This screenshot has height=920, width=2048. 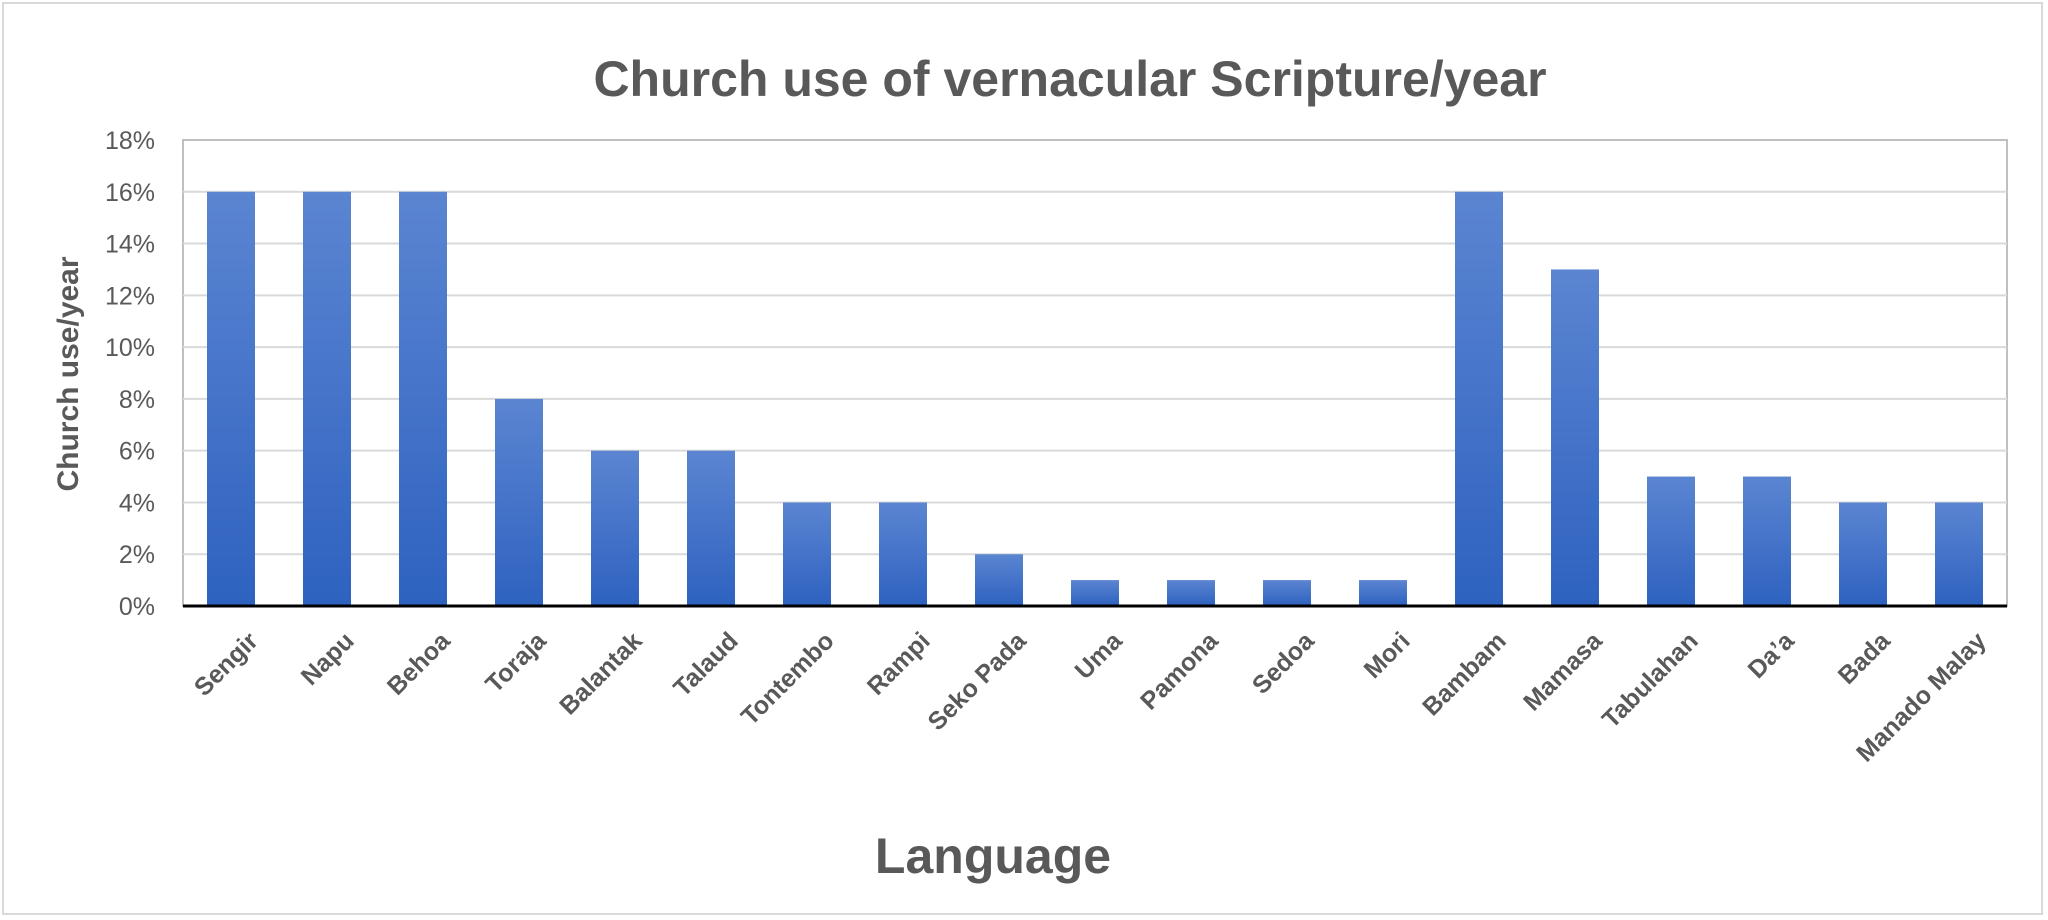 What do you see at coordinates (226, 664) in the screenshot?
I see `x-tick-label: Sengir` at bounding box center [226, 664].